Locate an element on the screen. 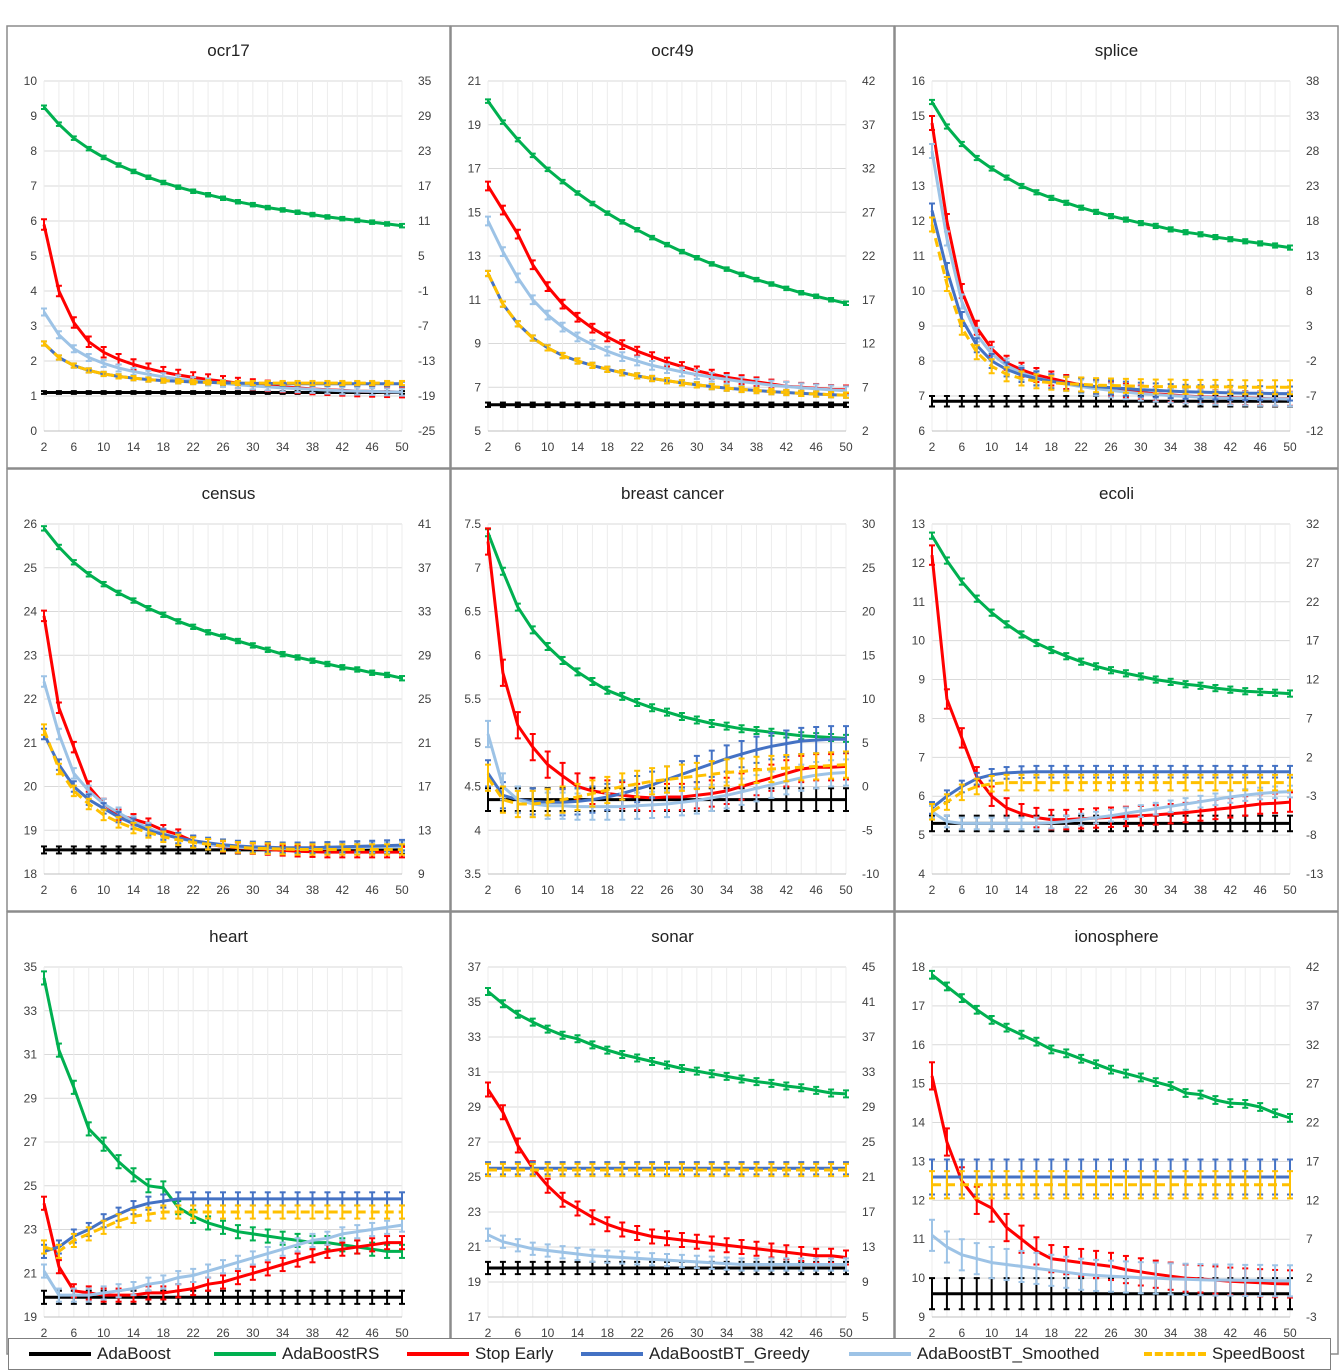  y-tick-label: 4 is located at coordinates (33, 291).